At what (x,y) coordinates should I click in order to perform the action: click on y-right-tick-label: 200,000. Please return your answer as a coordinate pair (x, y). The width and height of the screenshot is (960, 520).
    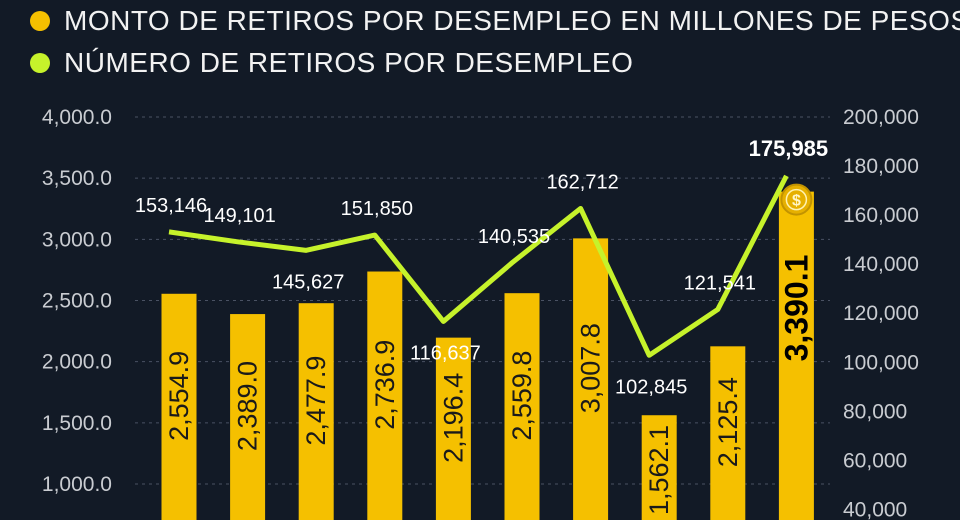
    Looking at the image, I should click on (881, 117).